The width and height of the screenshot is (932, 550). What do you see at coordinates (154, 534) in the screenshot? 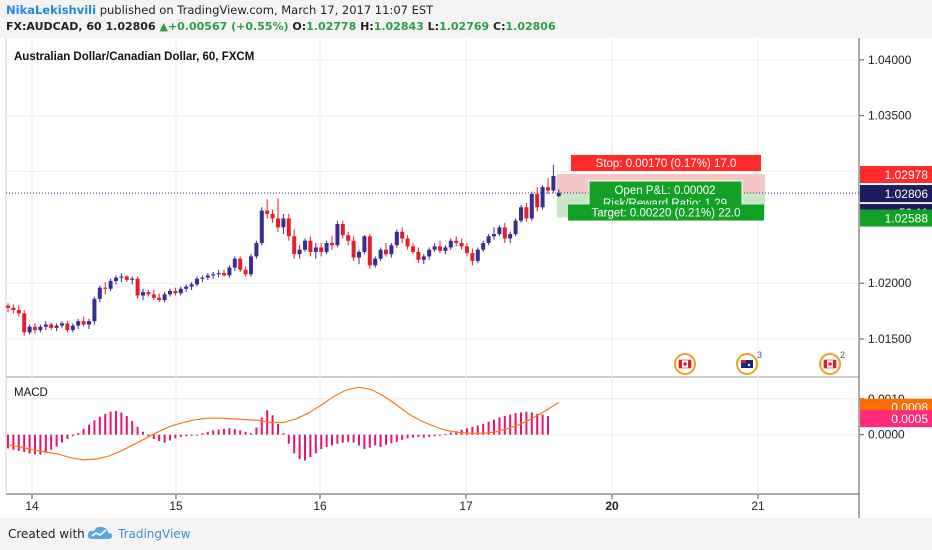
I see `tradingview-brand-link: TradingView` at bounding box center [154, 534].